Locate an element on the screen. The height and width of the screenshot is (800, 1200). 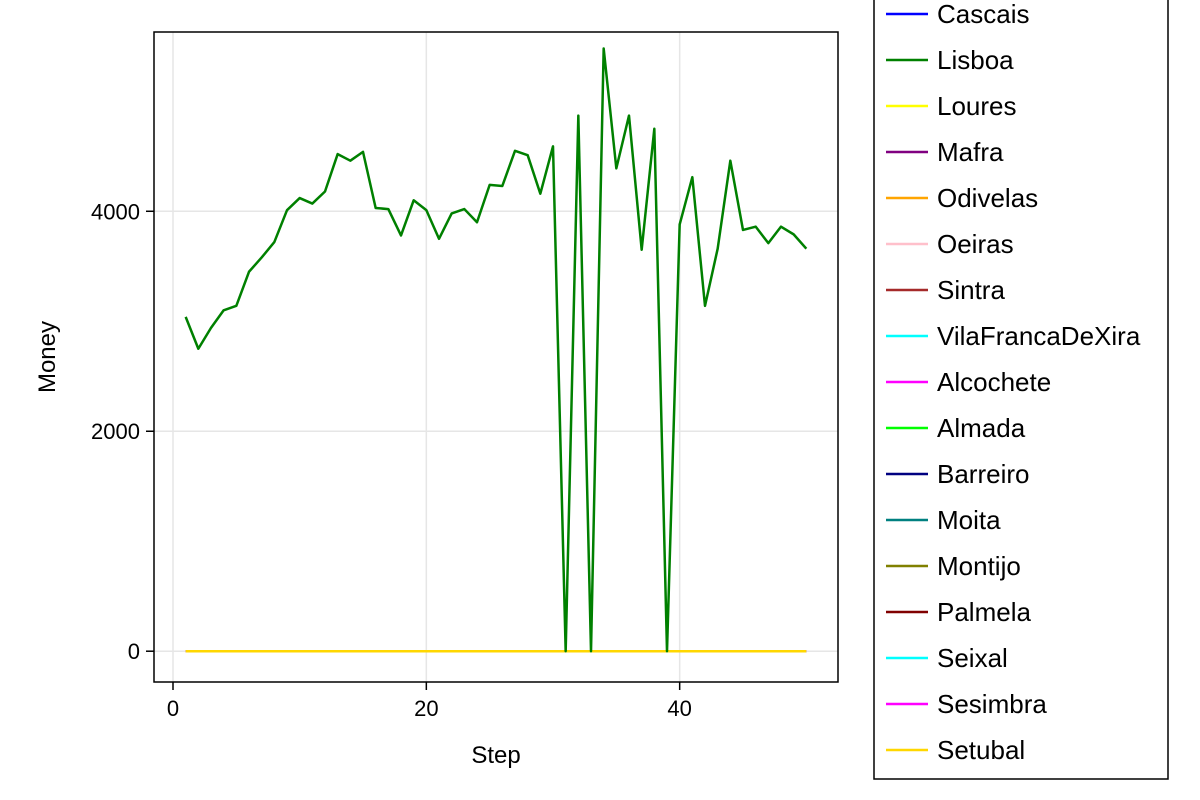
legend-label: Setubal is located at coordinates (981, 750).